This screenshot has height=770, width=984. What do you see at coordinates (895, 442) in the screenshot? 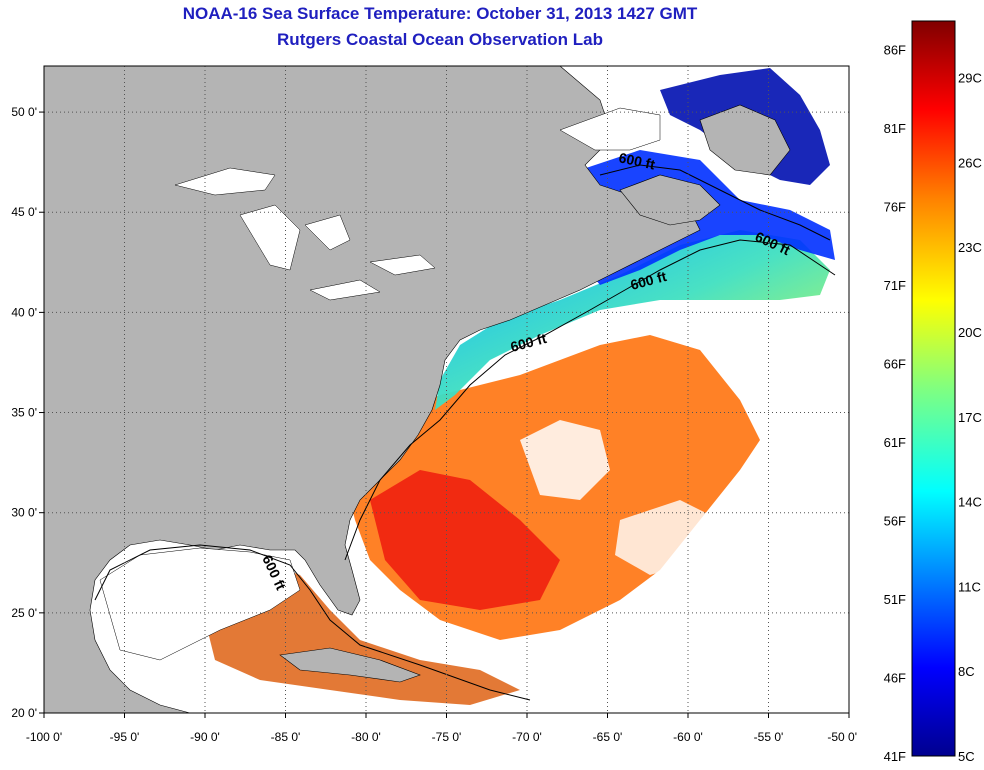
I see `colorbar-fahrenheit-label: 61F` at bounding box center [895, 442].